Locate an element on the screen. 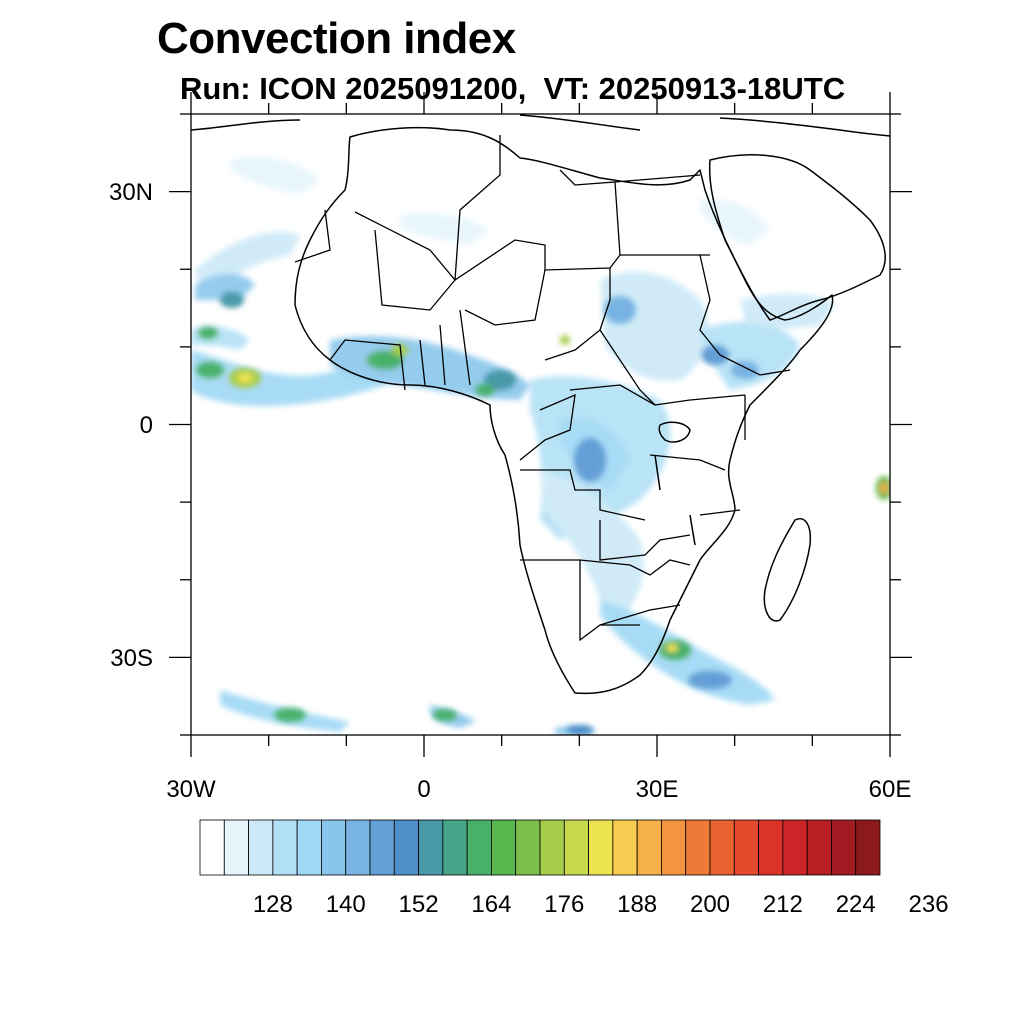  colorbar-label: 176 is located at coordinates (564, 904).